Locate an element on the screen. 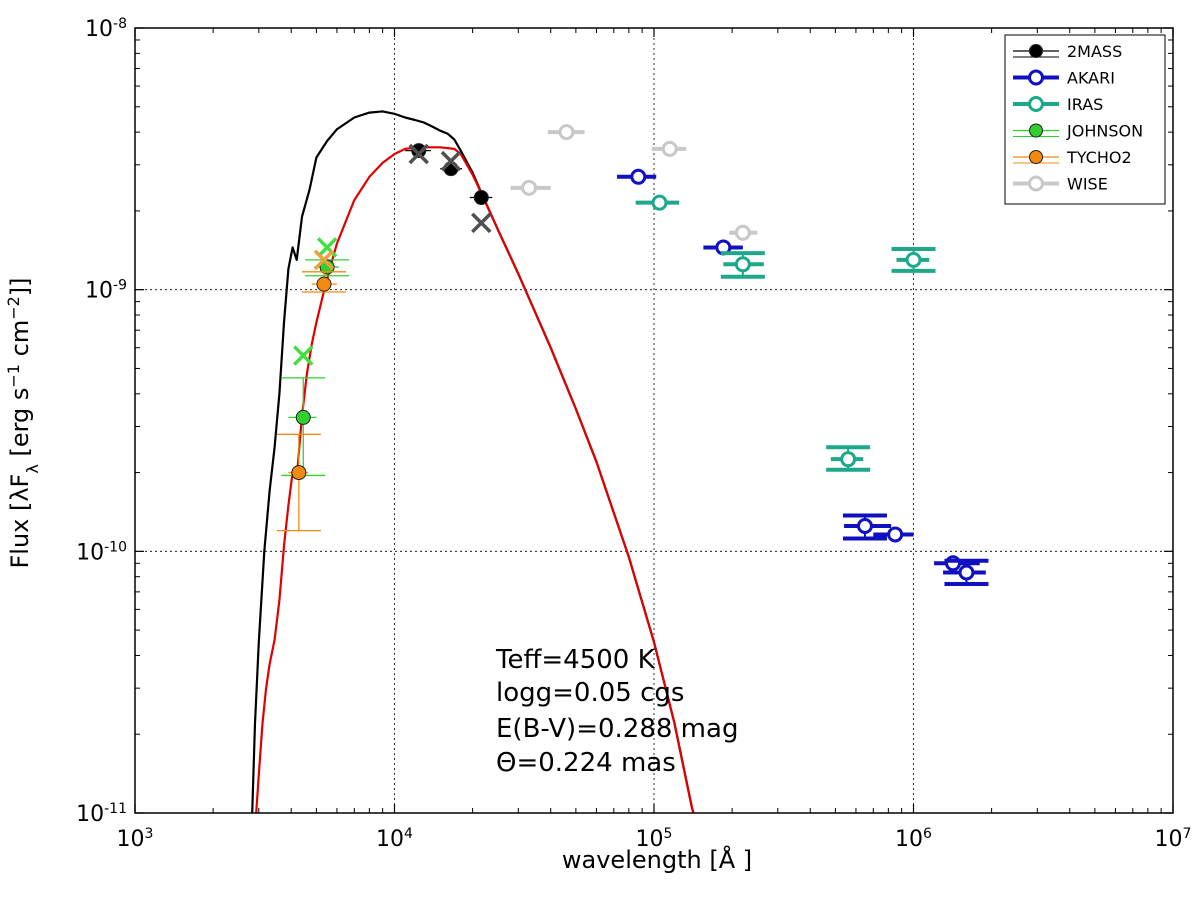  y-tick-label: 10⁻¹⁰ is located at coordinates (101, 552).